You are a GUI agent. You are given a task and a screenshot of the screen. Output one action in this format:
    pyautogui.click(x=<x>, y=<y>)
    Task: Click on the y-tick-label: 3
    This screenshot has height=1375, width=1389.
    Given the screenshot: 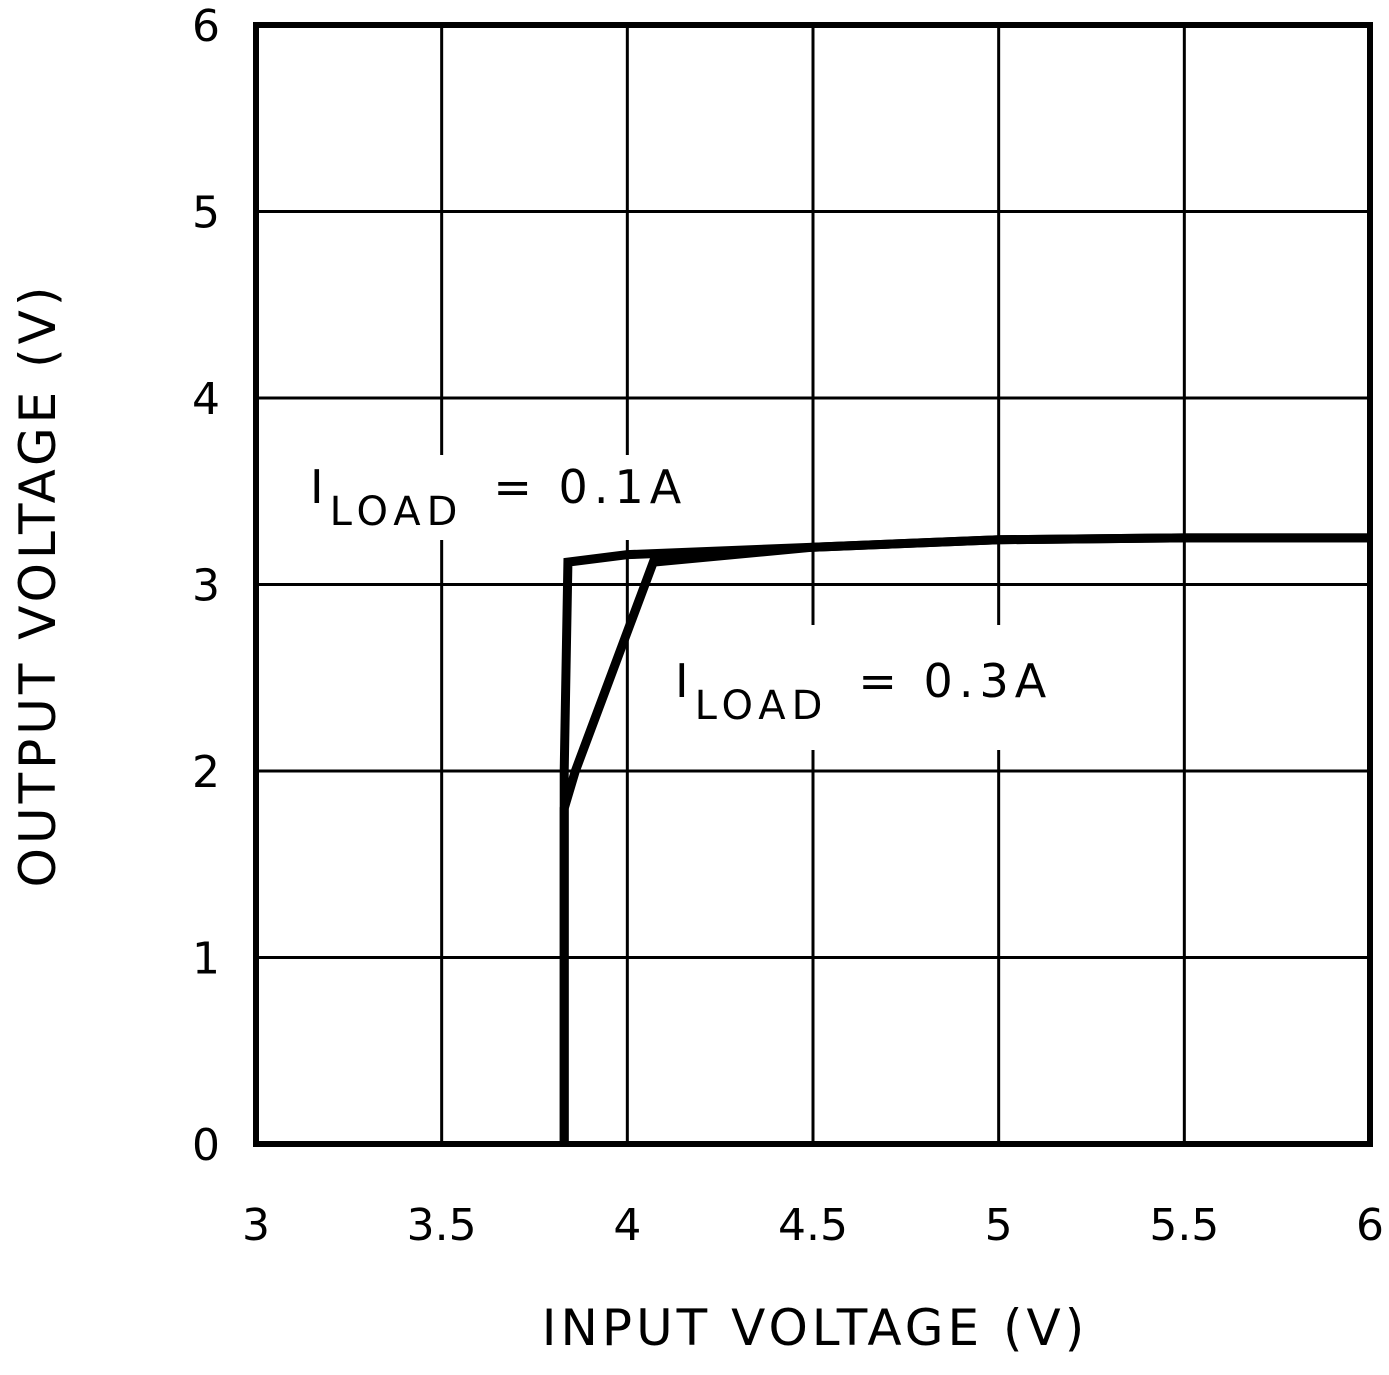 What is the action you would take?
    pyautogui.click(x=206, y=586)
    